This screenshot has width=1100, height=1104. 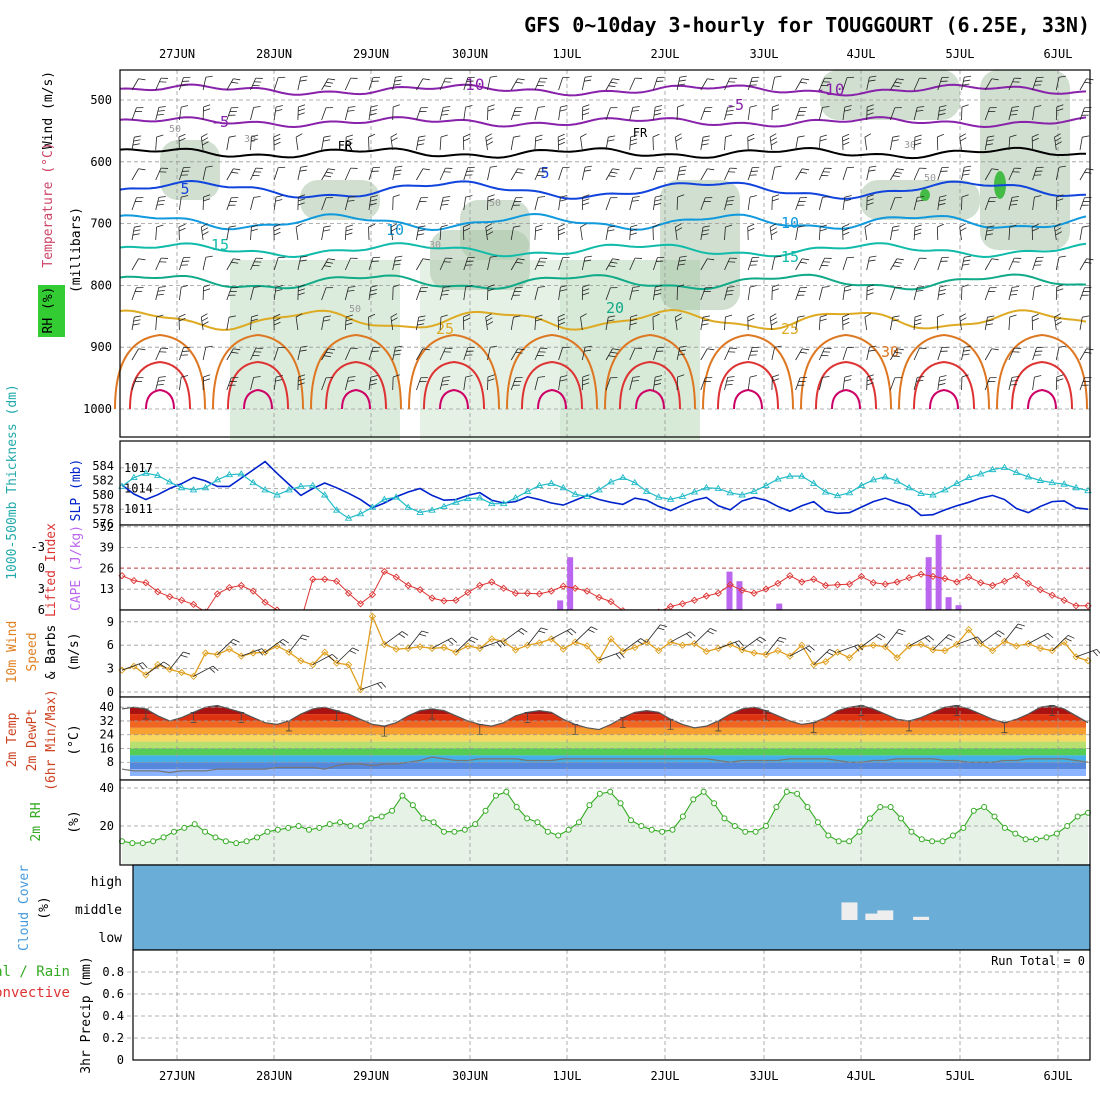 What do you see at coordinates (567, 54) in the screenshot?
I see `date-label-top: 1JUL` at bounding box center [567, 54].